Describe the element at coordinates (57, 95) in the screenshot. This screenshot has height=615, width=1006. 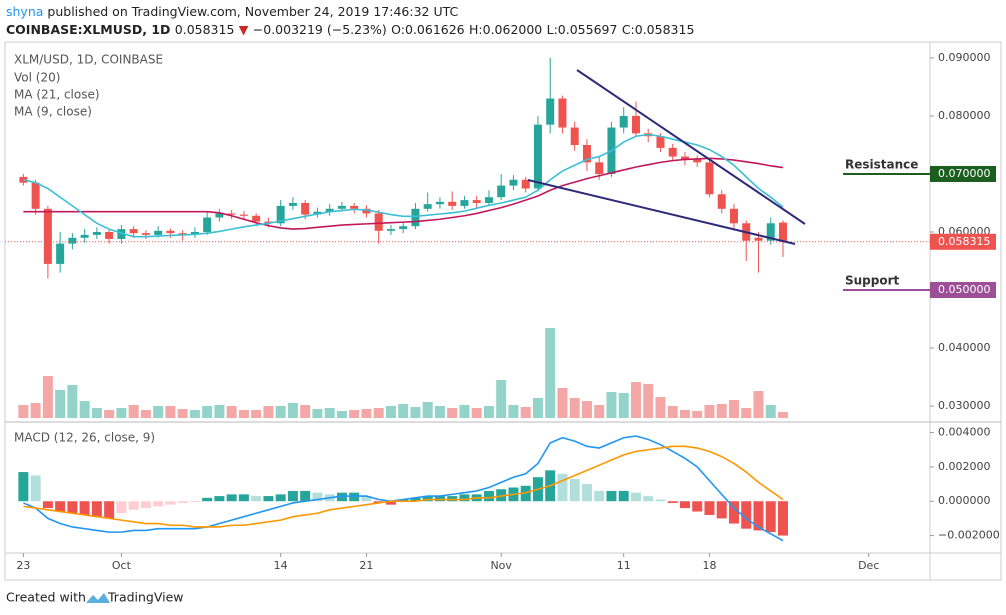
I see `legend-item: MA (21, close)` at that location.